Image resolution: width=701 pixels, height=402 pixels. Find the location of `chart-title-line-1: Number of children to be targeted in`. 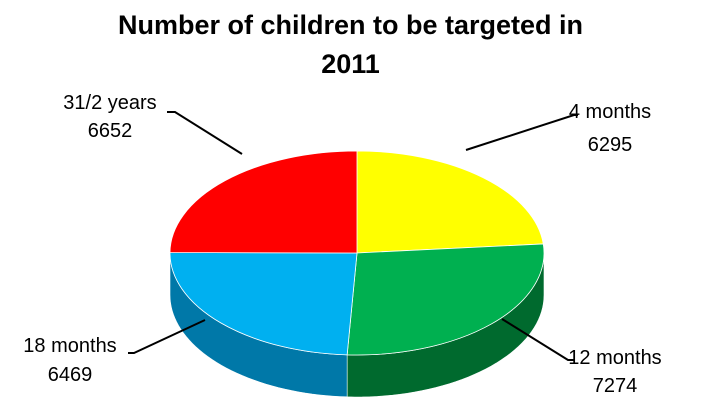

chart-title-line-1: Number of children to be targeted in is located at coordinates (350, 25).